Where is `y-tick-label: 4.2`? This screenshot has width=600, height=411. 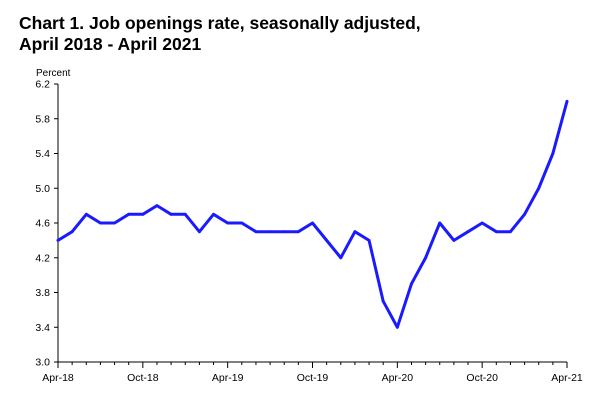
y-tick-label: 4.2 is located at coordinates (42, 258).